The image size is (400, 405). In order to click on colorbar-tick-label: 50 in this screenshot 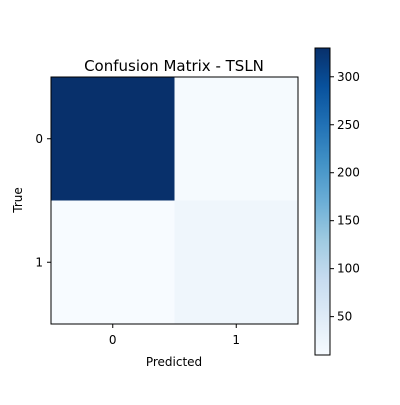, I will do `click(344, 317)`.